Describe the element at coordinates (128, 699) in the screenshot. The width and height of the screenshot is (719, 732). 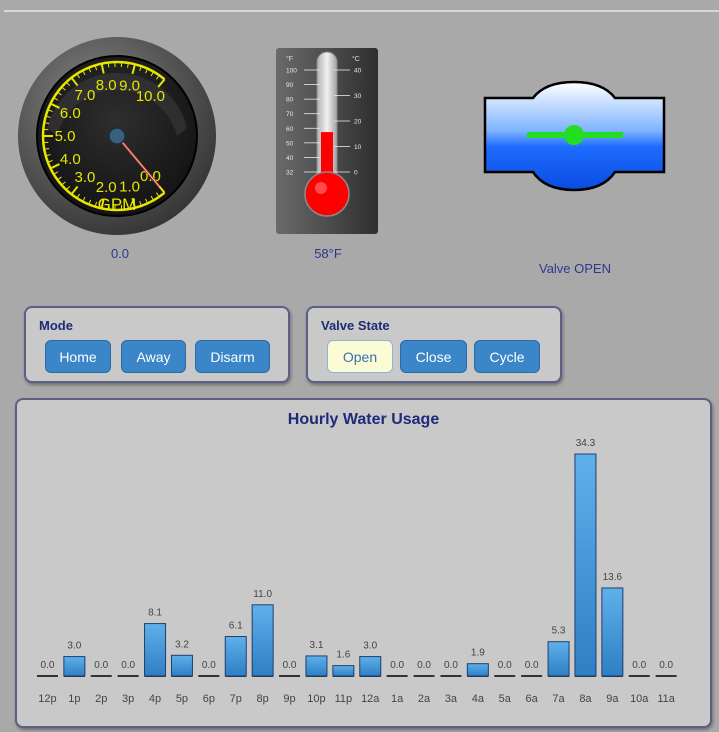
I see `x-tick-label: 3p` at that location.